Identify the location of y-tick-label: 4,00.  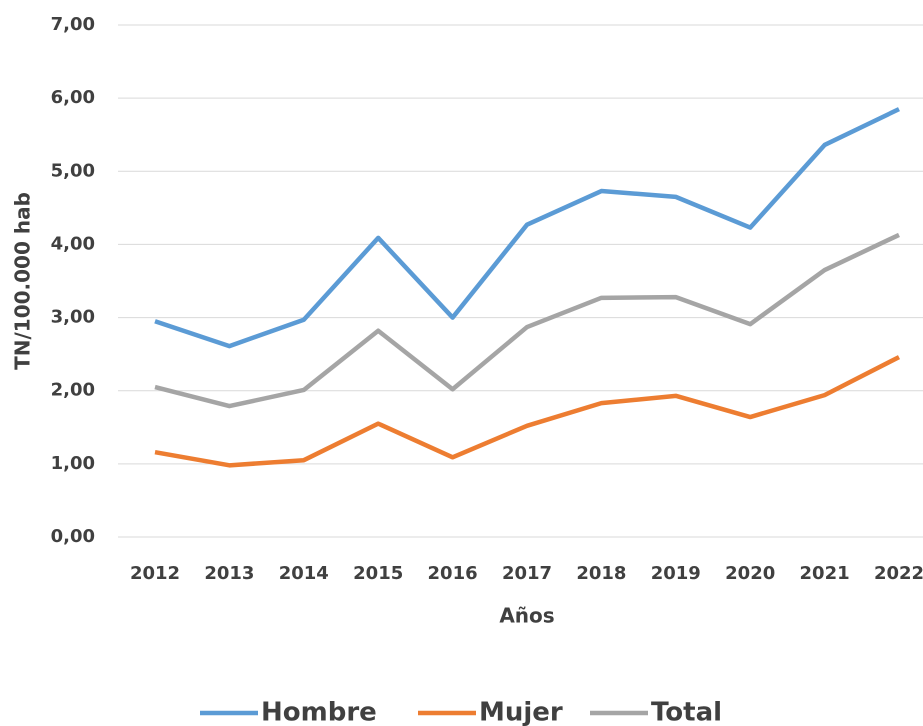
(73, 243).